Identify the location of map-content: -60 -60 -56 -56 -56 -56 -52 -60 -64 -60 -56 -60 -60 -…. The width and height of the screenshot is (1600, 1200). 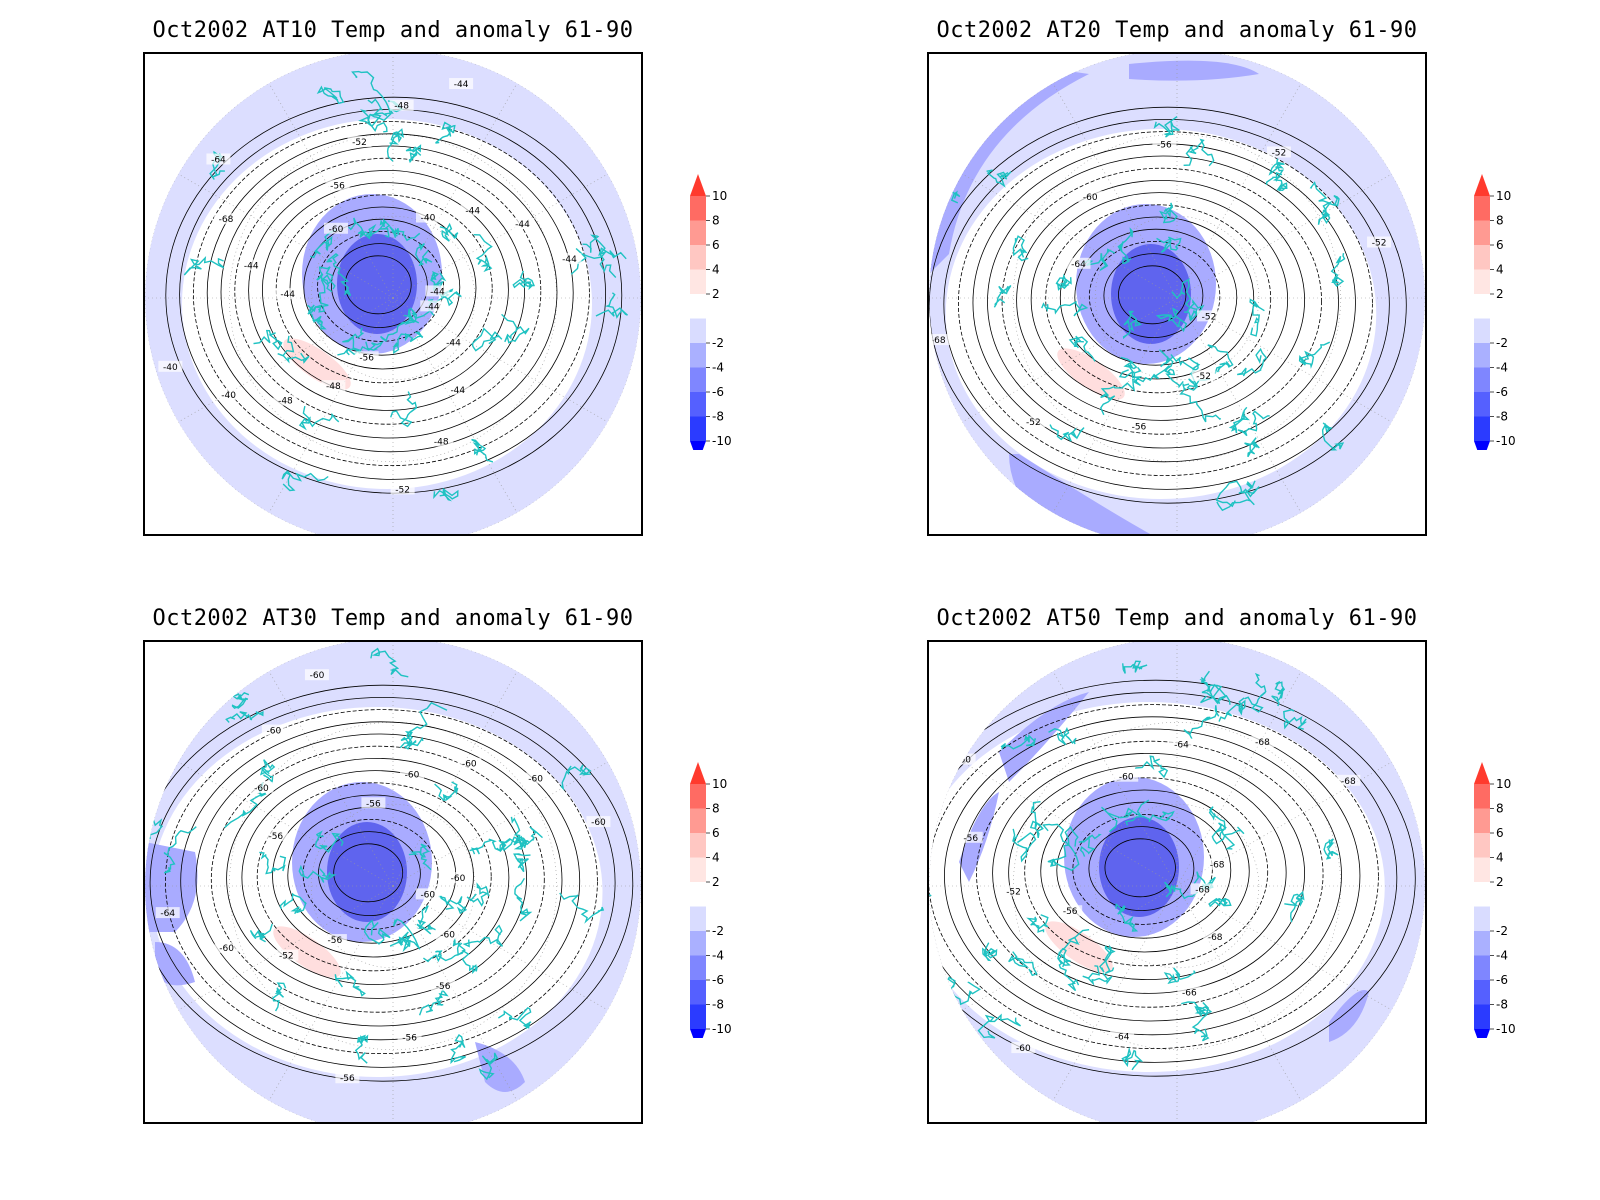
(393, 882).